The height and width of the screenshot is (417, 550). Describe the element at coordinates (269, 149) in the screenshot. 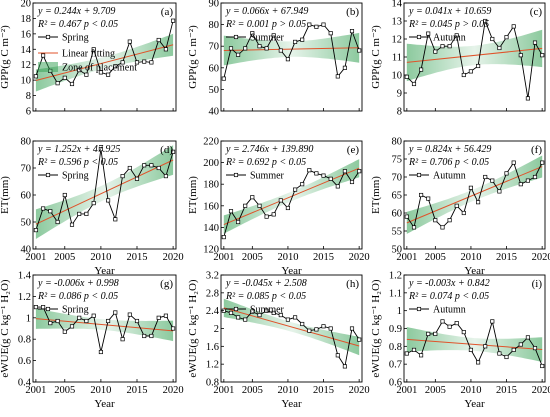

I see `regression-equation: y = 2.746x + 139.890` at that location.